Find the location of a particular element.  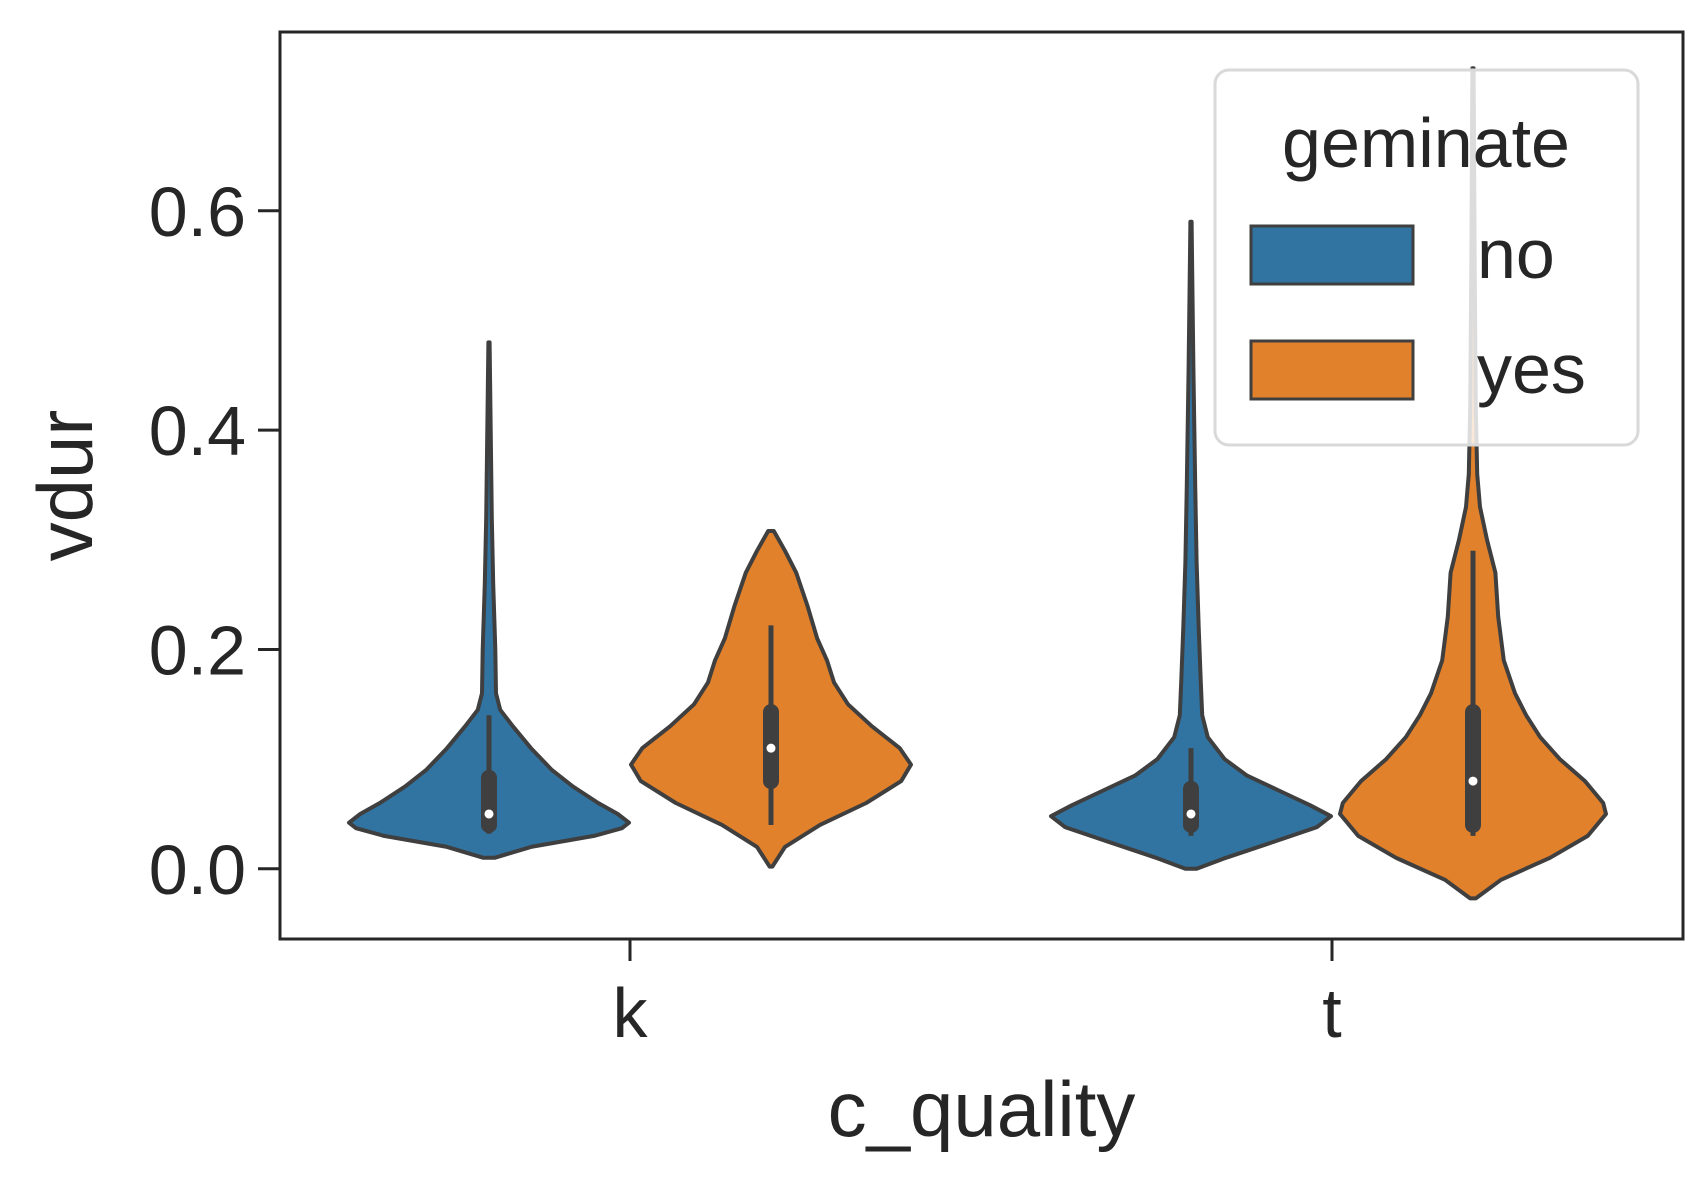

legend-label-yes: yes is located at coordinates (1531, 369).